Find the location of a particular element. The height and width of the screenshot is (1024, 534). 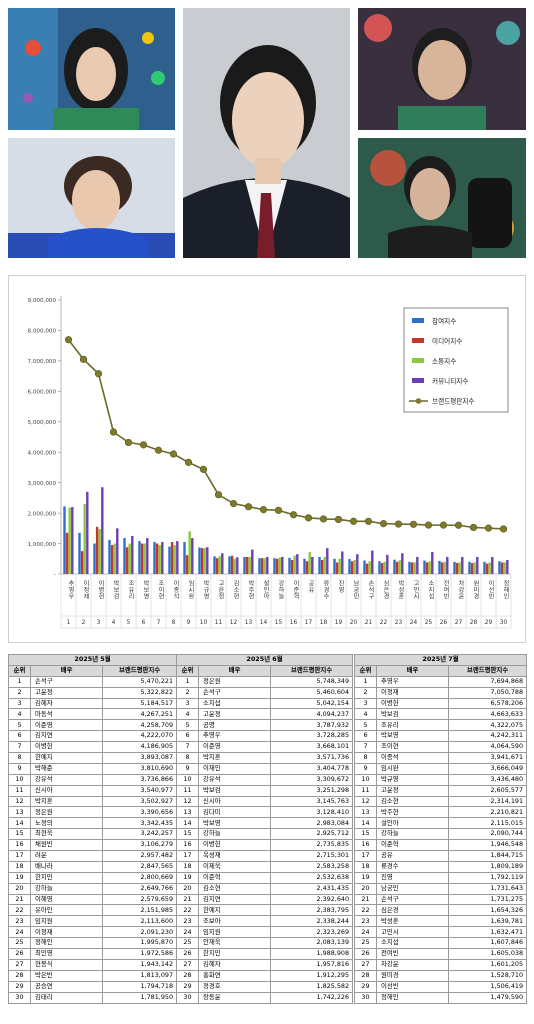

actor-cell: 박보검 is located at coordinates (412, 714).